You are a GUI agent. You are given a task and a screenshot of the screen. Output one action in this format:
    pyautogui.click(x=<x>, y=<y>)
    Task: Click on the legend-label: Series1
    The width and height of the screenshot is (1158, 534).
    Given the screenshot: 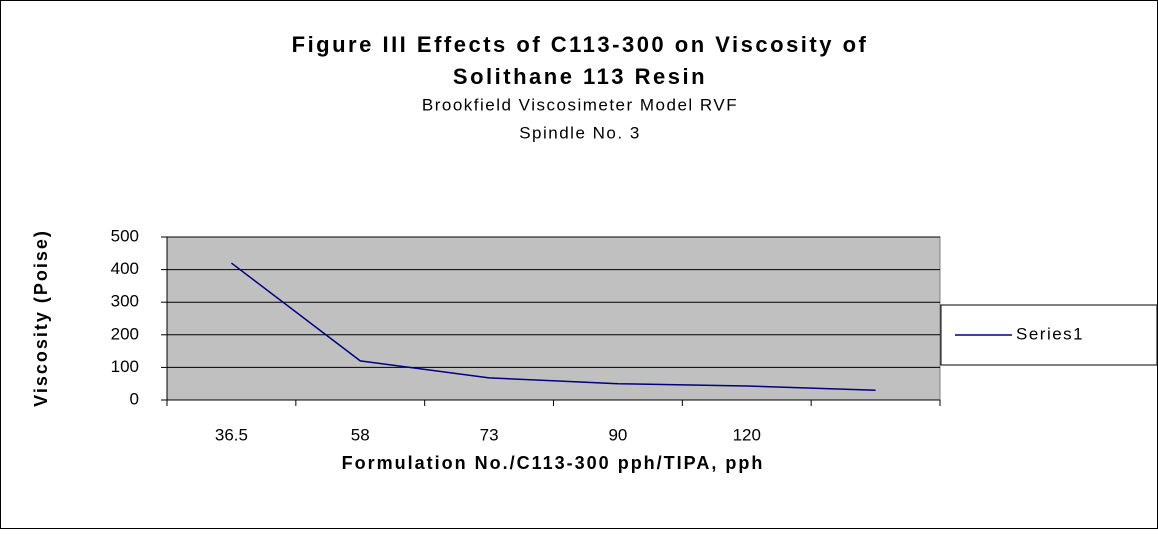 What is the action you would take?
    pyautogui.click(x=1050, y=333)
    